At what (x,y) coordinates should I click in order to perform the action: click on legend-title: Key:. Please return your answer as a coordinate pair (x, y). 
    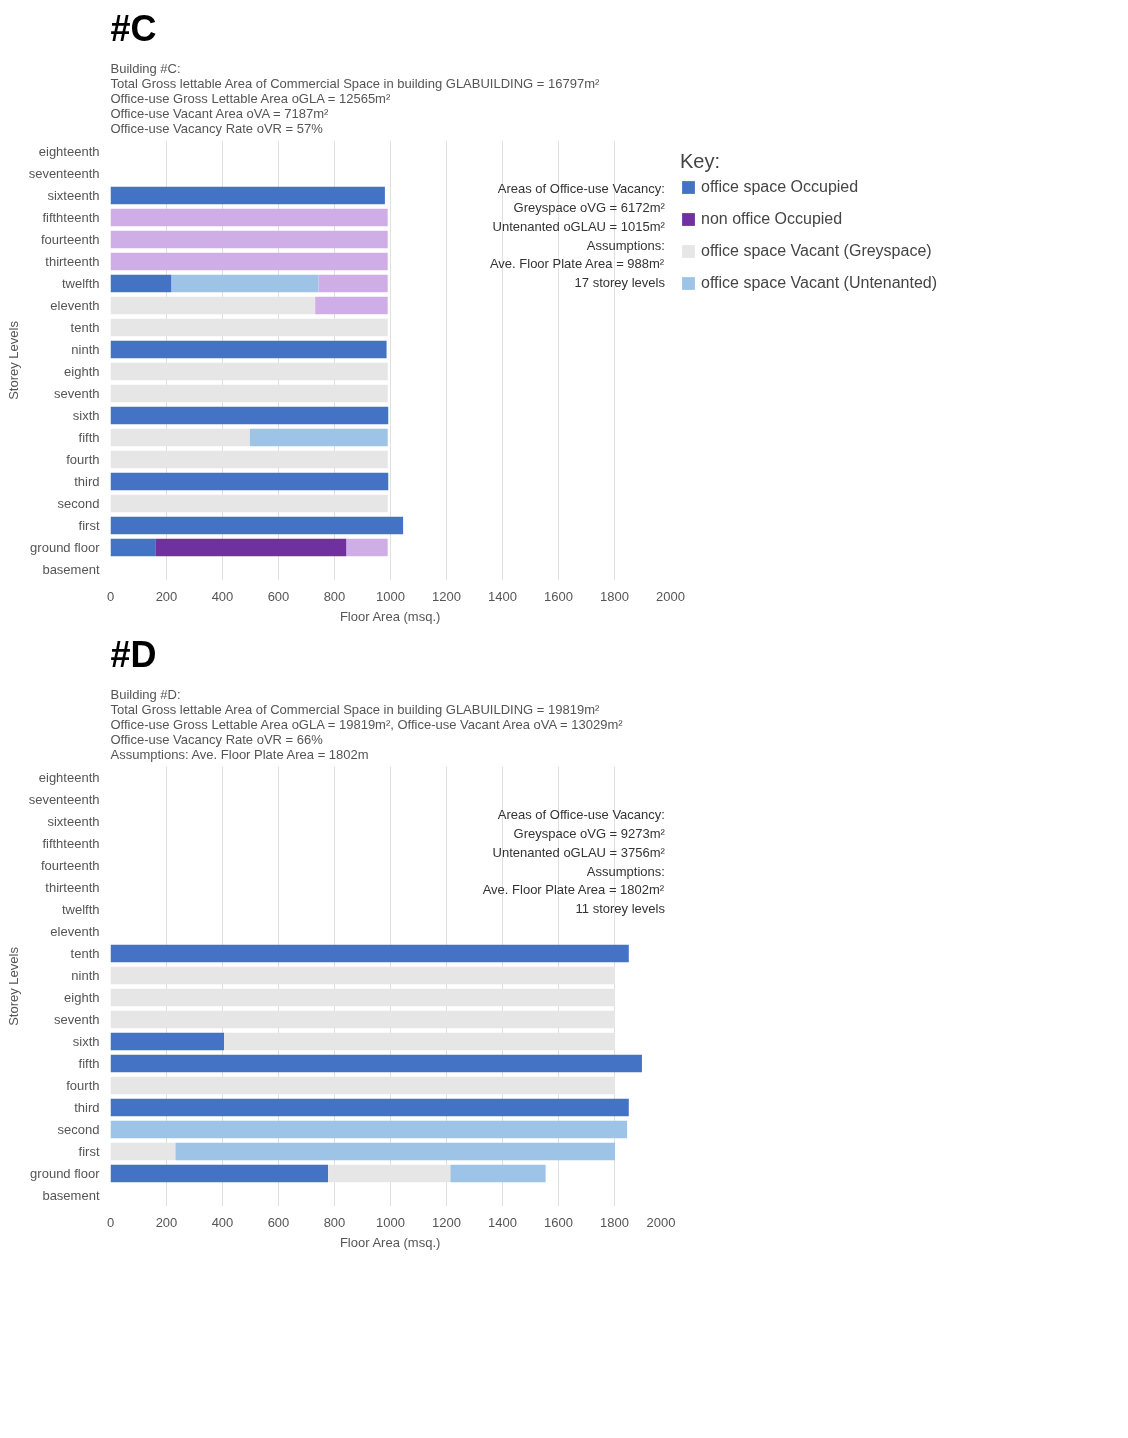
    Looking at the image, I should click on (701, 161).